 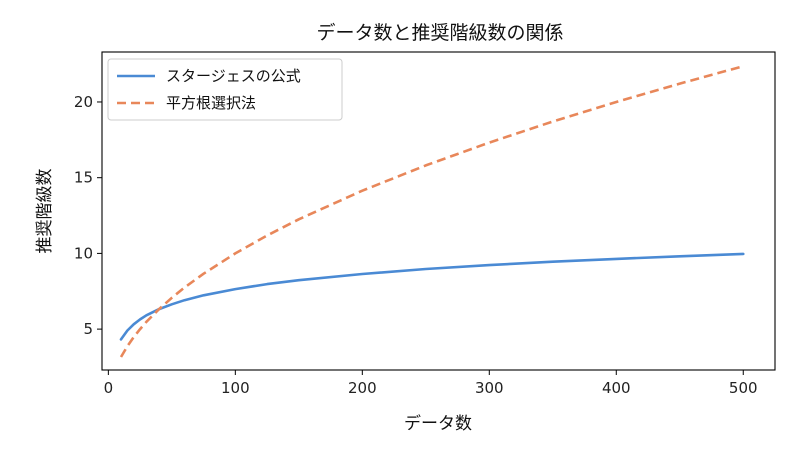 What do you see at coordinates (616, 388) in the screenshot?
I see `x-tick-label: 400` at bounding box center [616, 388].